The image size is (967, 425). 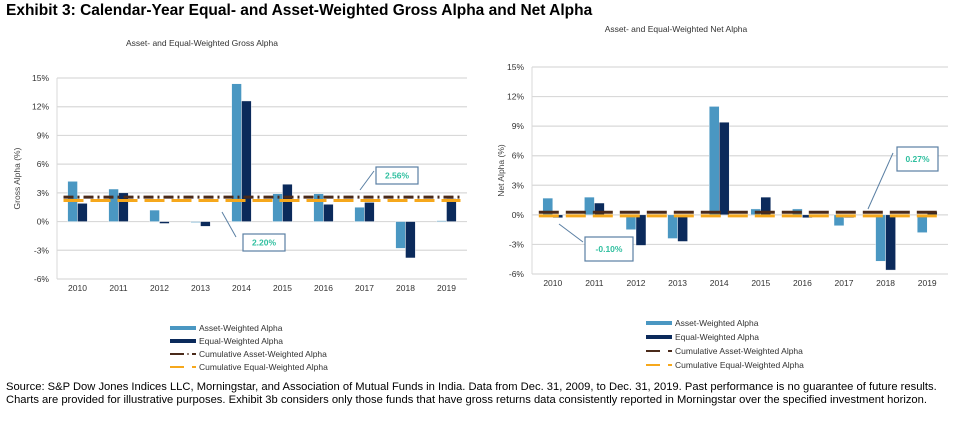 What do you see at coordinates (359, 214) in the screenshot?
I see `asset-weighted-bar-2017` at bounding box center [359, 214].